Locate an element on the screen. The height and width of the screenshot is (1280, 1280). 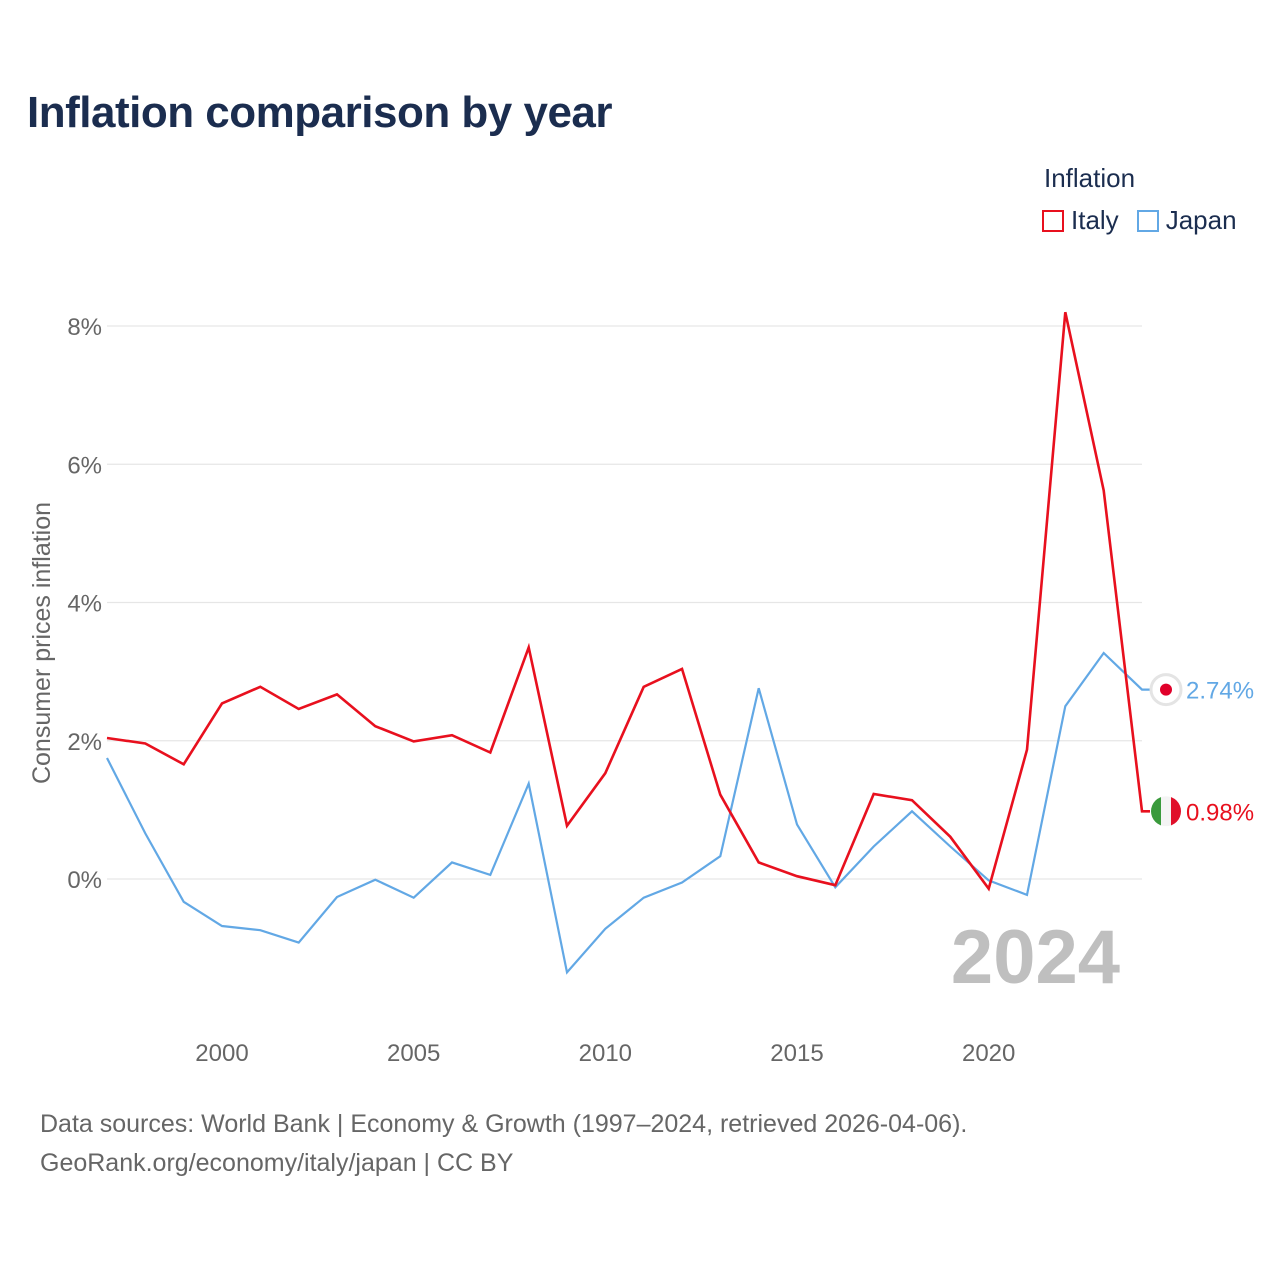
japan-flag-icon is located at coordinates (1166, 690).